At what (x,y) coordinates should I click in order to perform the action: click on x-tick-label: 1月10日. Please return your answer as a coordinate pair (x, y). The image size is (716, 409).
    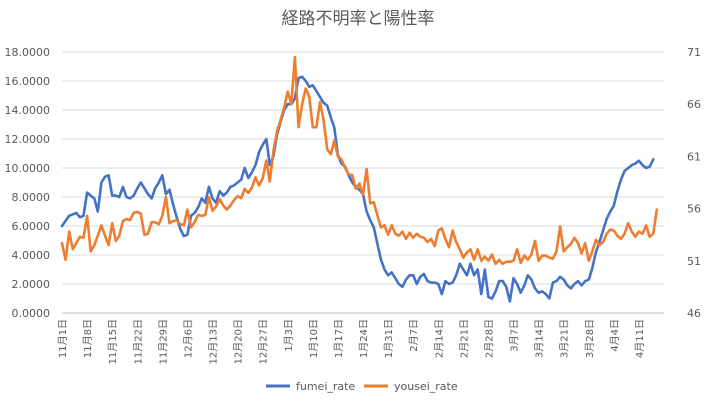
    Looking at the image, I should click on (314, 338).